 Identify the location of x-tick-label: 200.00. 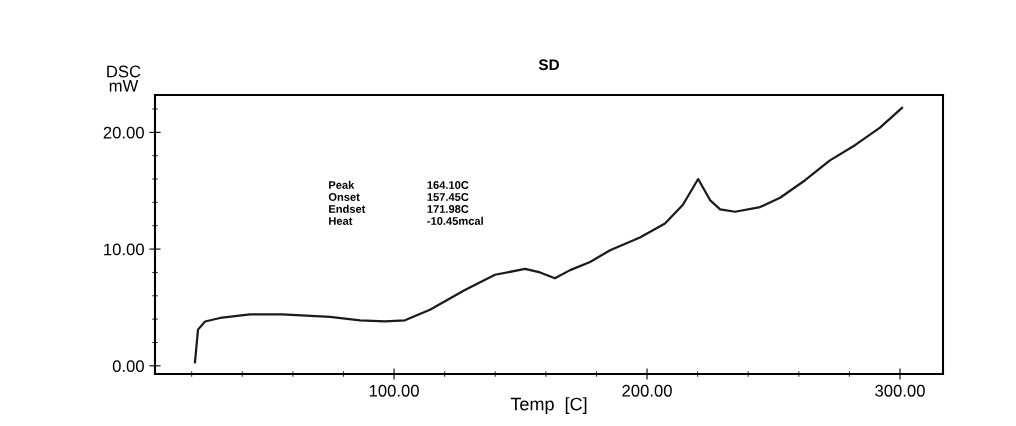
(647, 390).